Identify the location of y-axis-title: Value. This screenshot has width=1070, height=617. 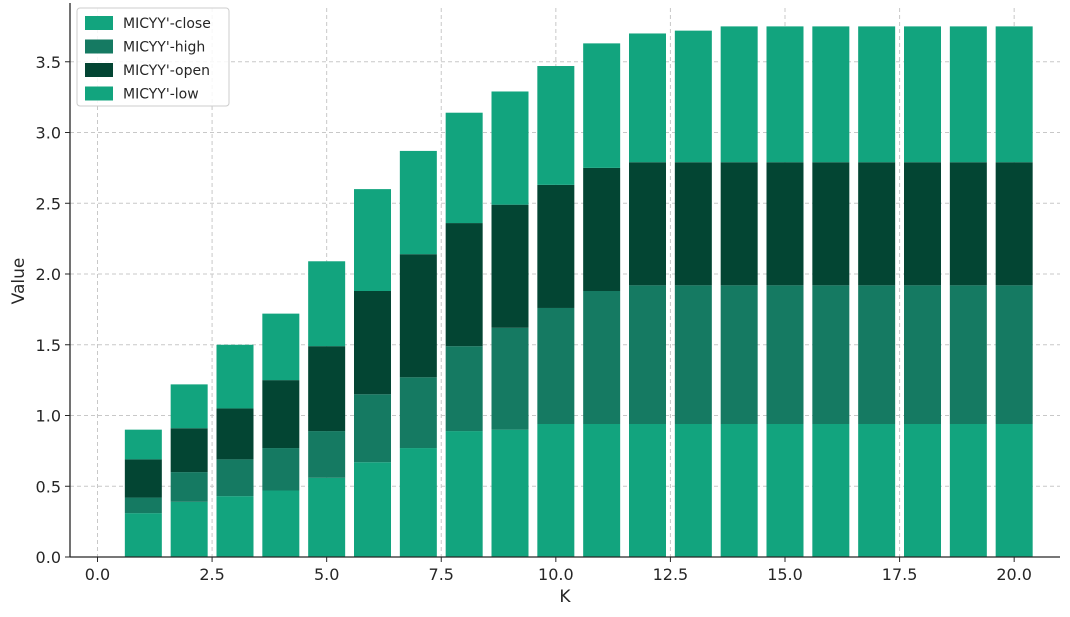
(19, 281).